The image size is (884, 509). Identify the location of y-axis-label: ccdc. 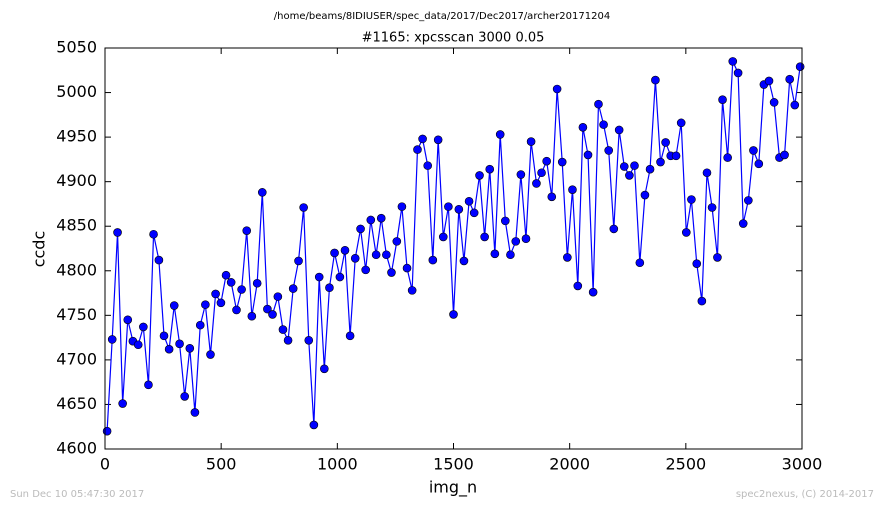
(39, 249).